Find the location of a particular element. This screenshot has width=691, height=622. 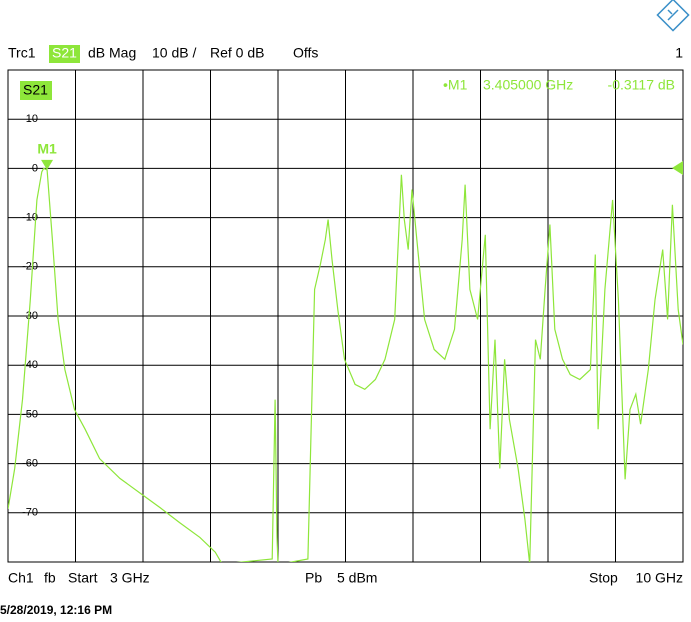

footer-power-label: Pb is located at coordinates (313, 578).